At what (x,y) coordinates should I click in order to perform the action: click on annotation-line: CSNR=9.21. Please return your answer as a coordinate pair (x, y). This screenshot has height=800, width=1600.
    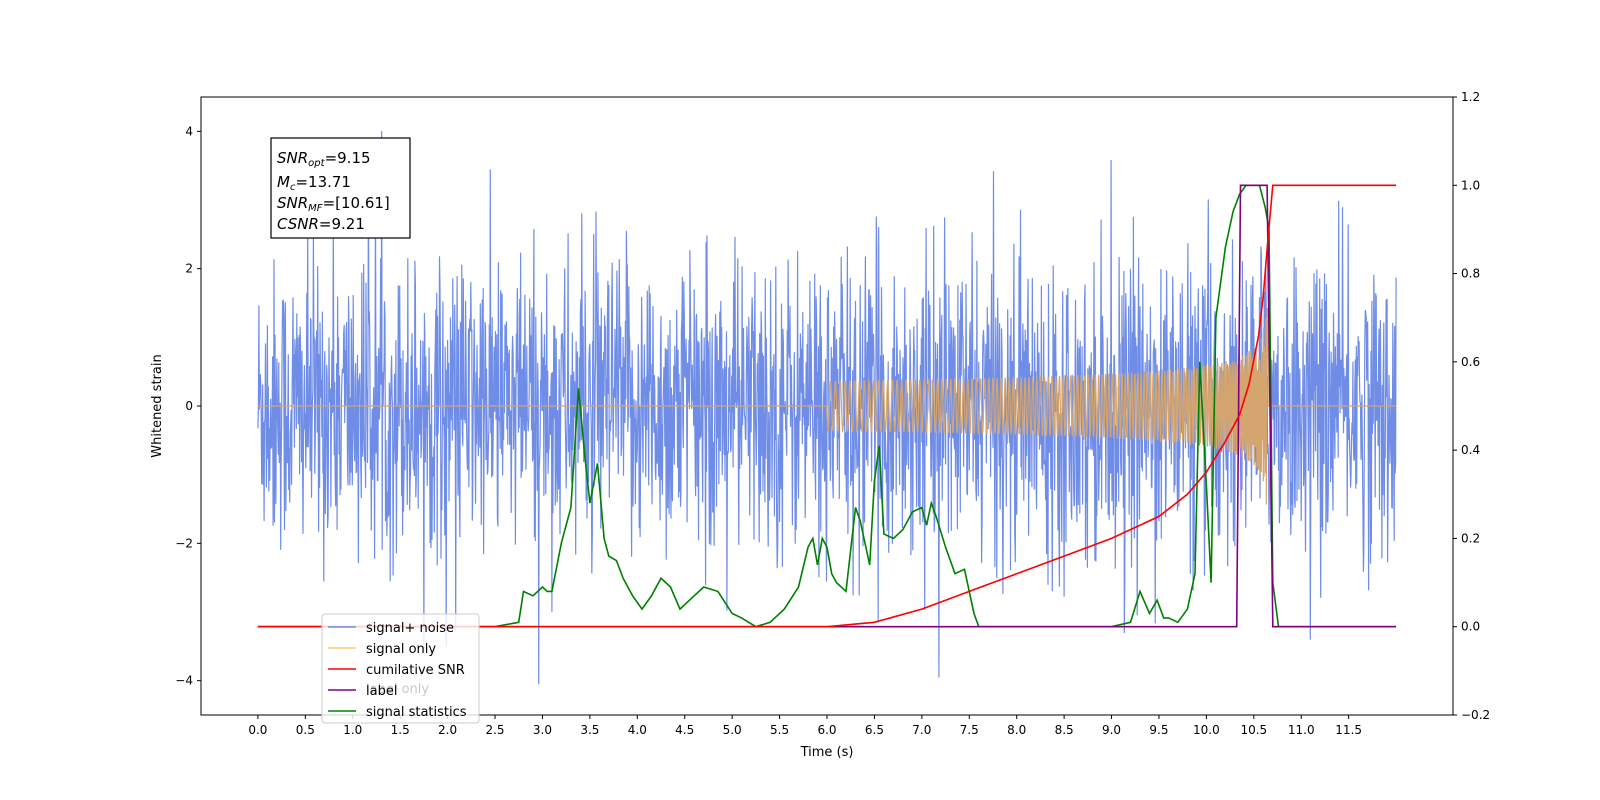
    Looking at the image, I should click on (321, 224).